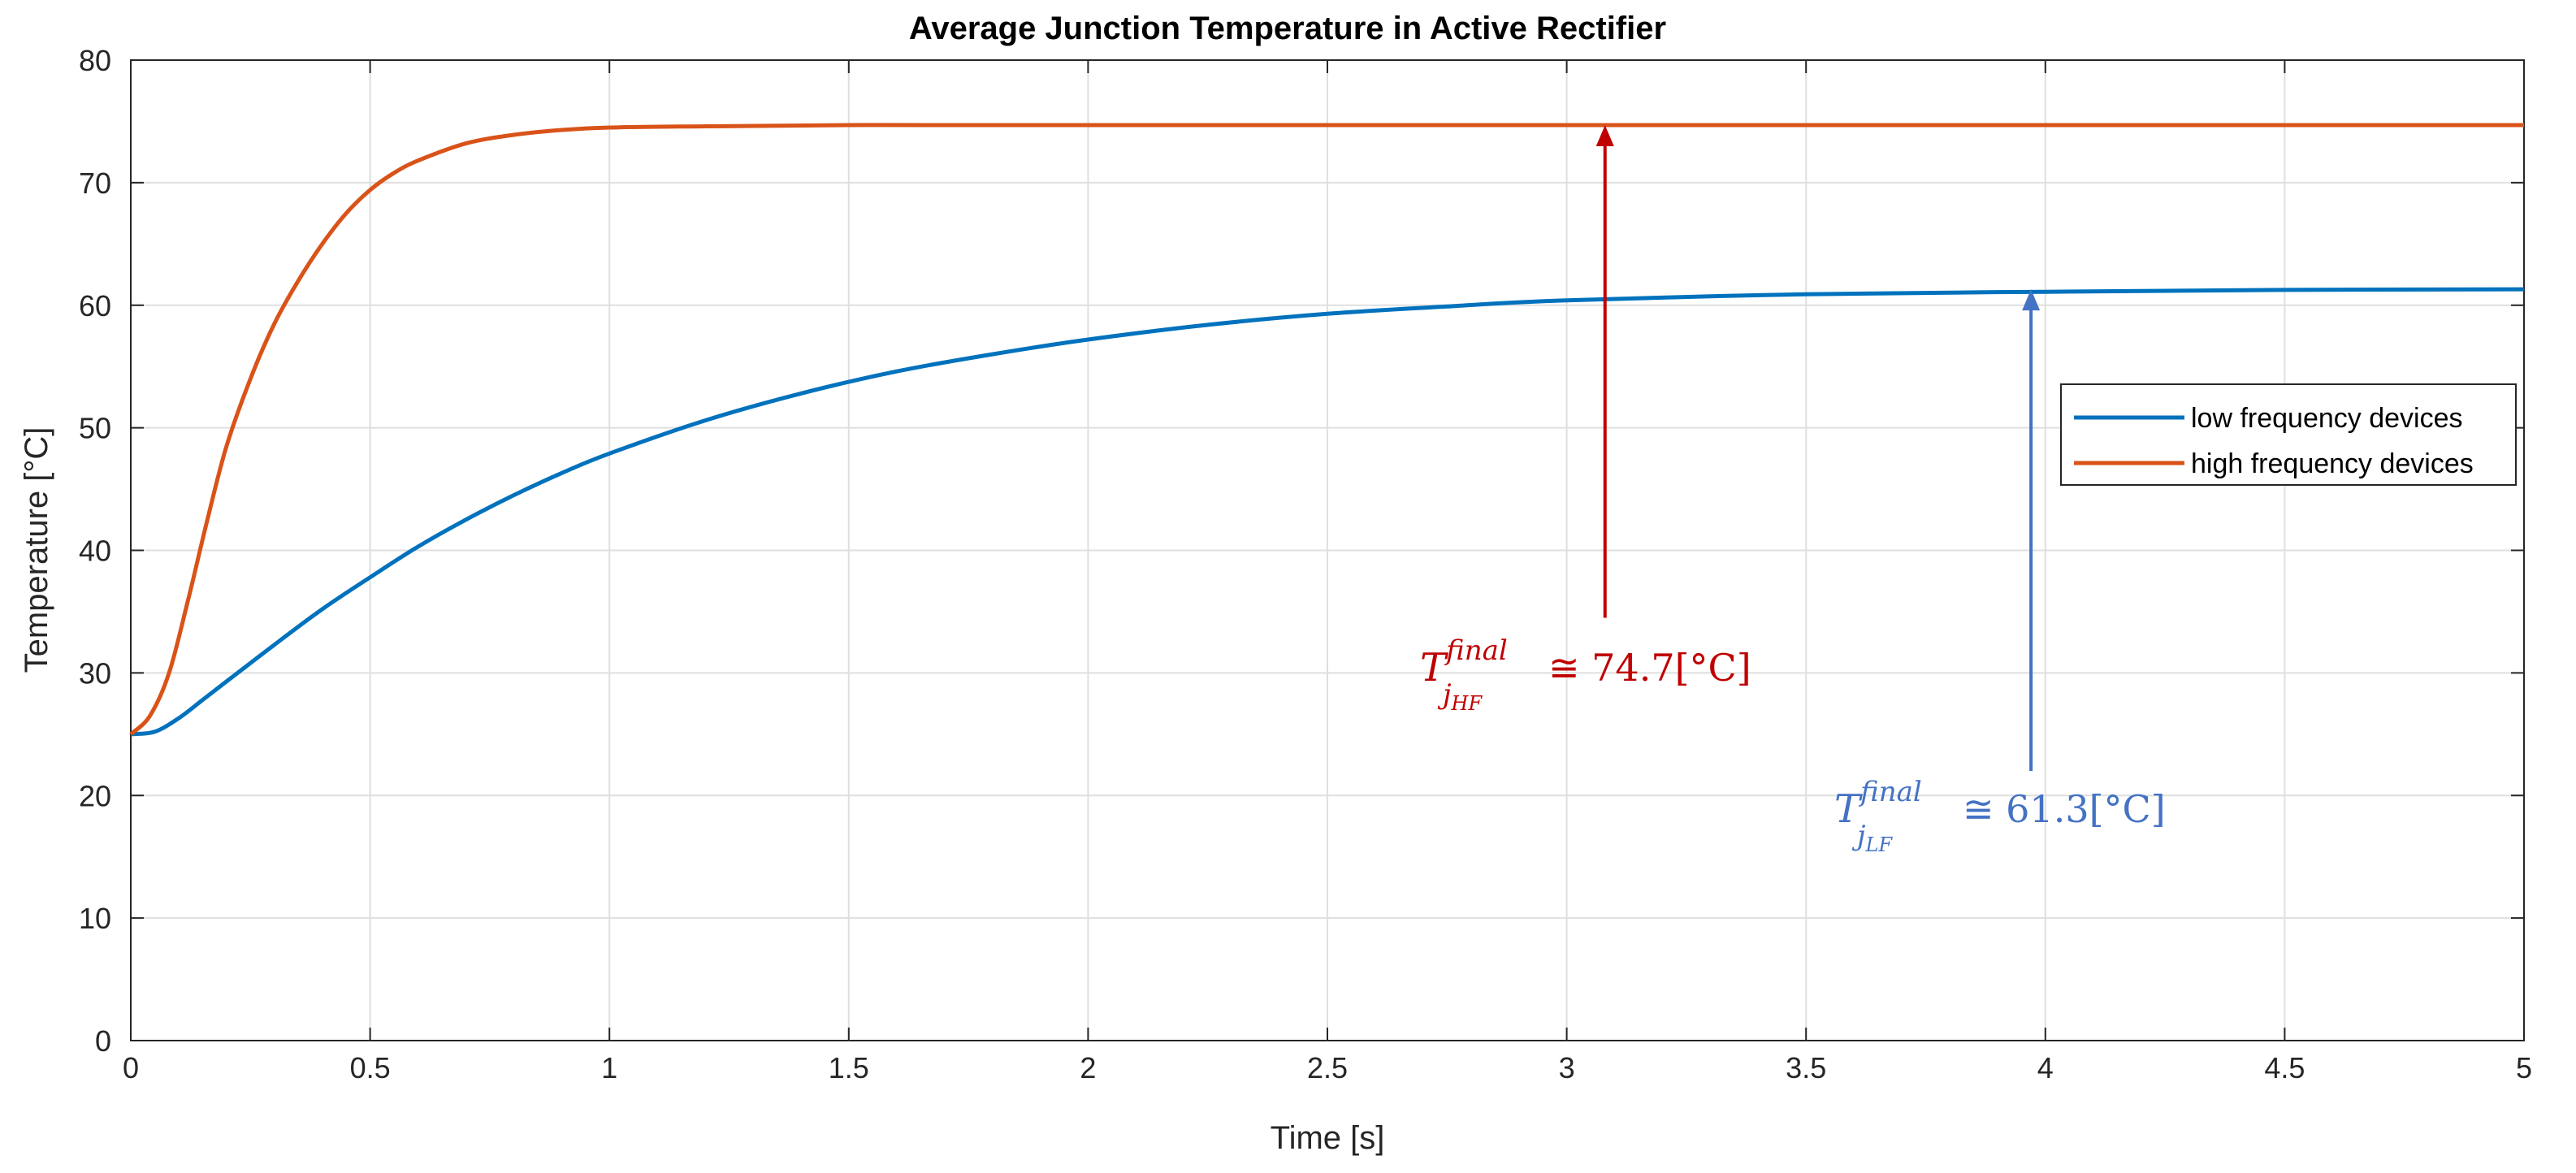  What do you see at coordinates (95, 60) in the screenshot?
I see `y-tick-label: 80` at bounding box center [95, 60].